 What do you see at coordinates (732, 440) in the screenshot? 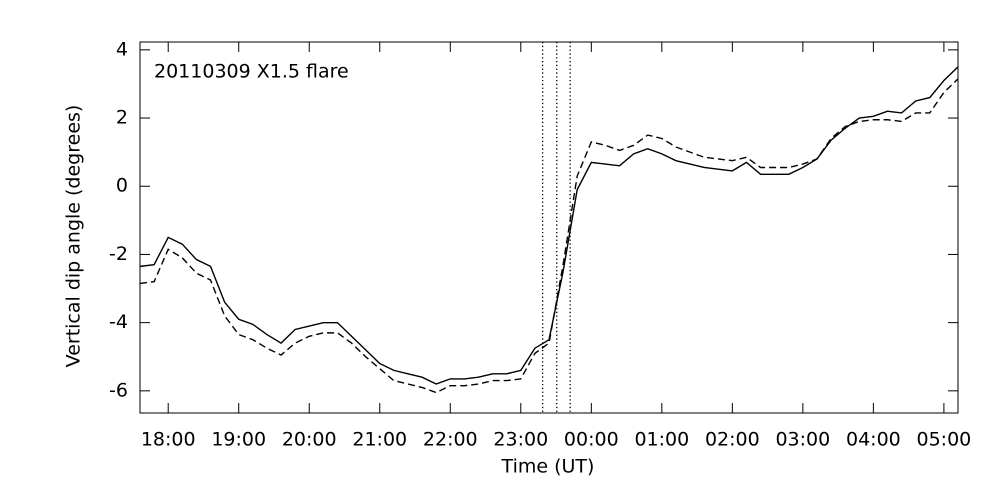
I see `x-tick-label: 02:00` at bounding box center [732, 440].